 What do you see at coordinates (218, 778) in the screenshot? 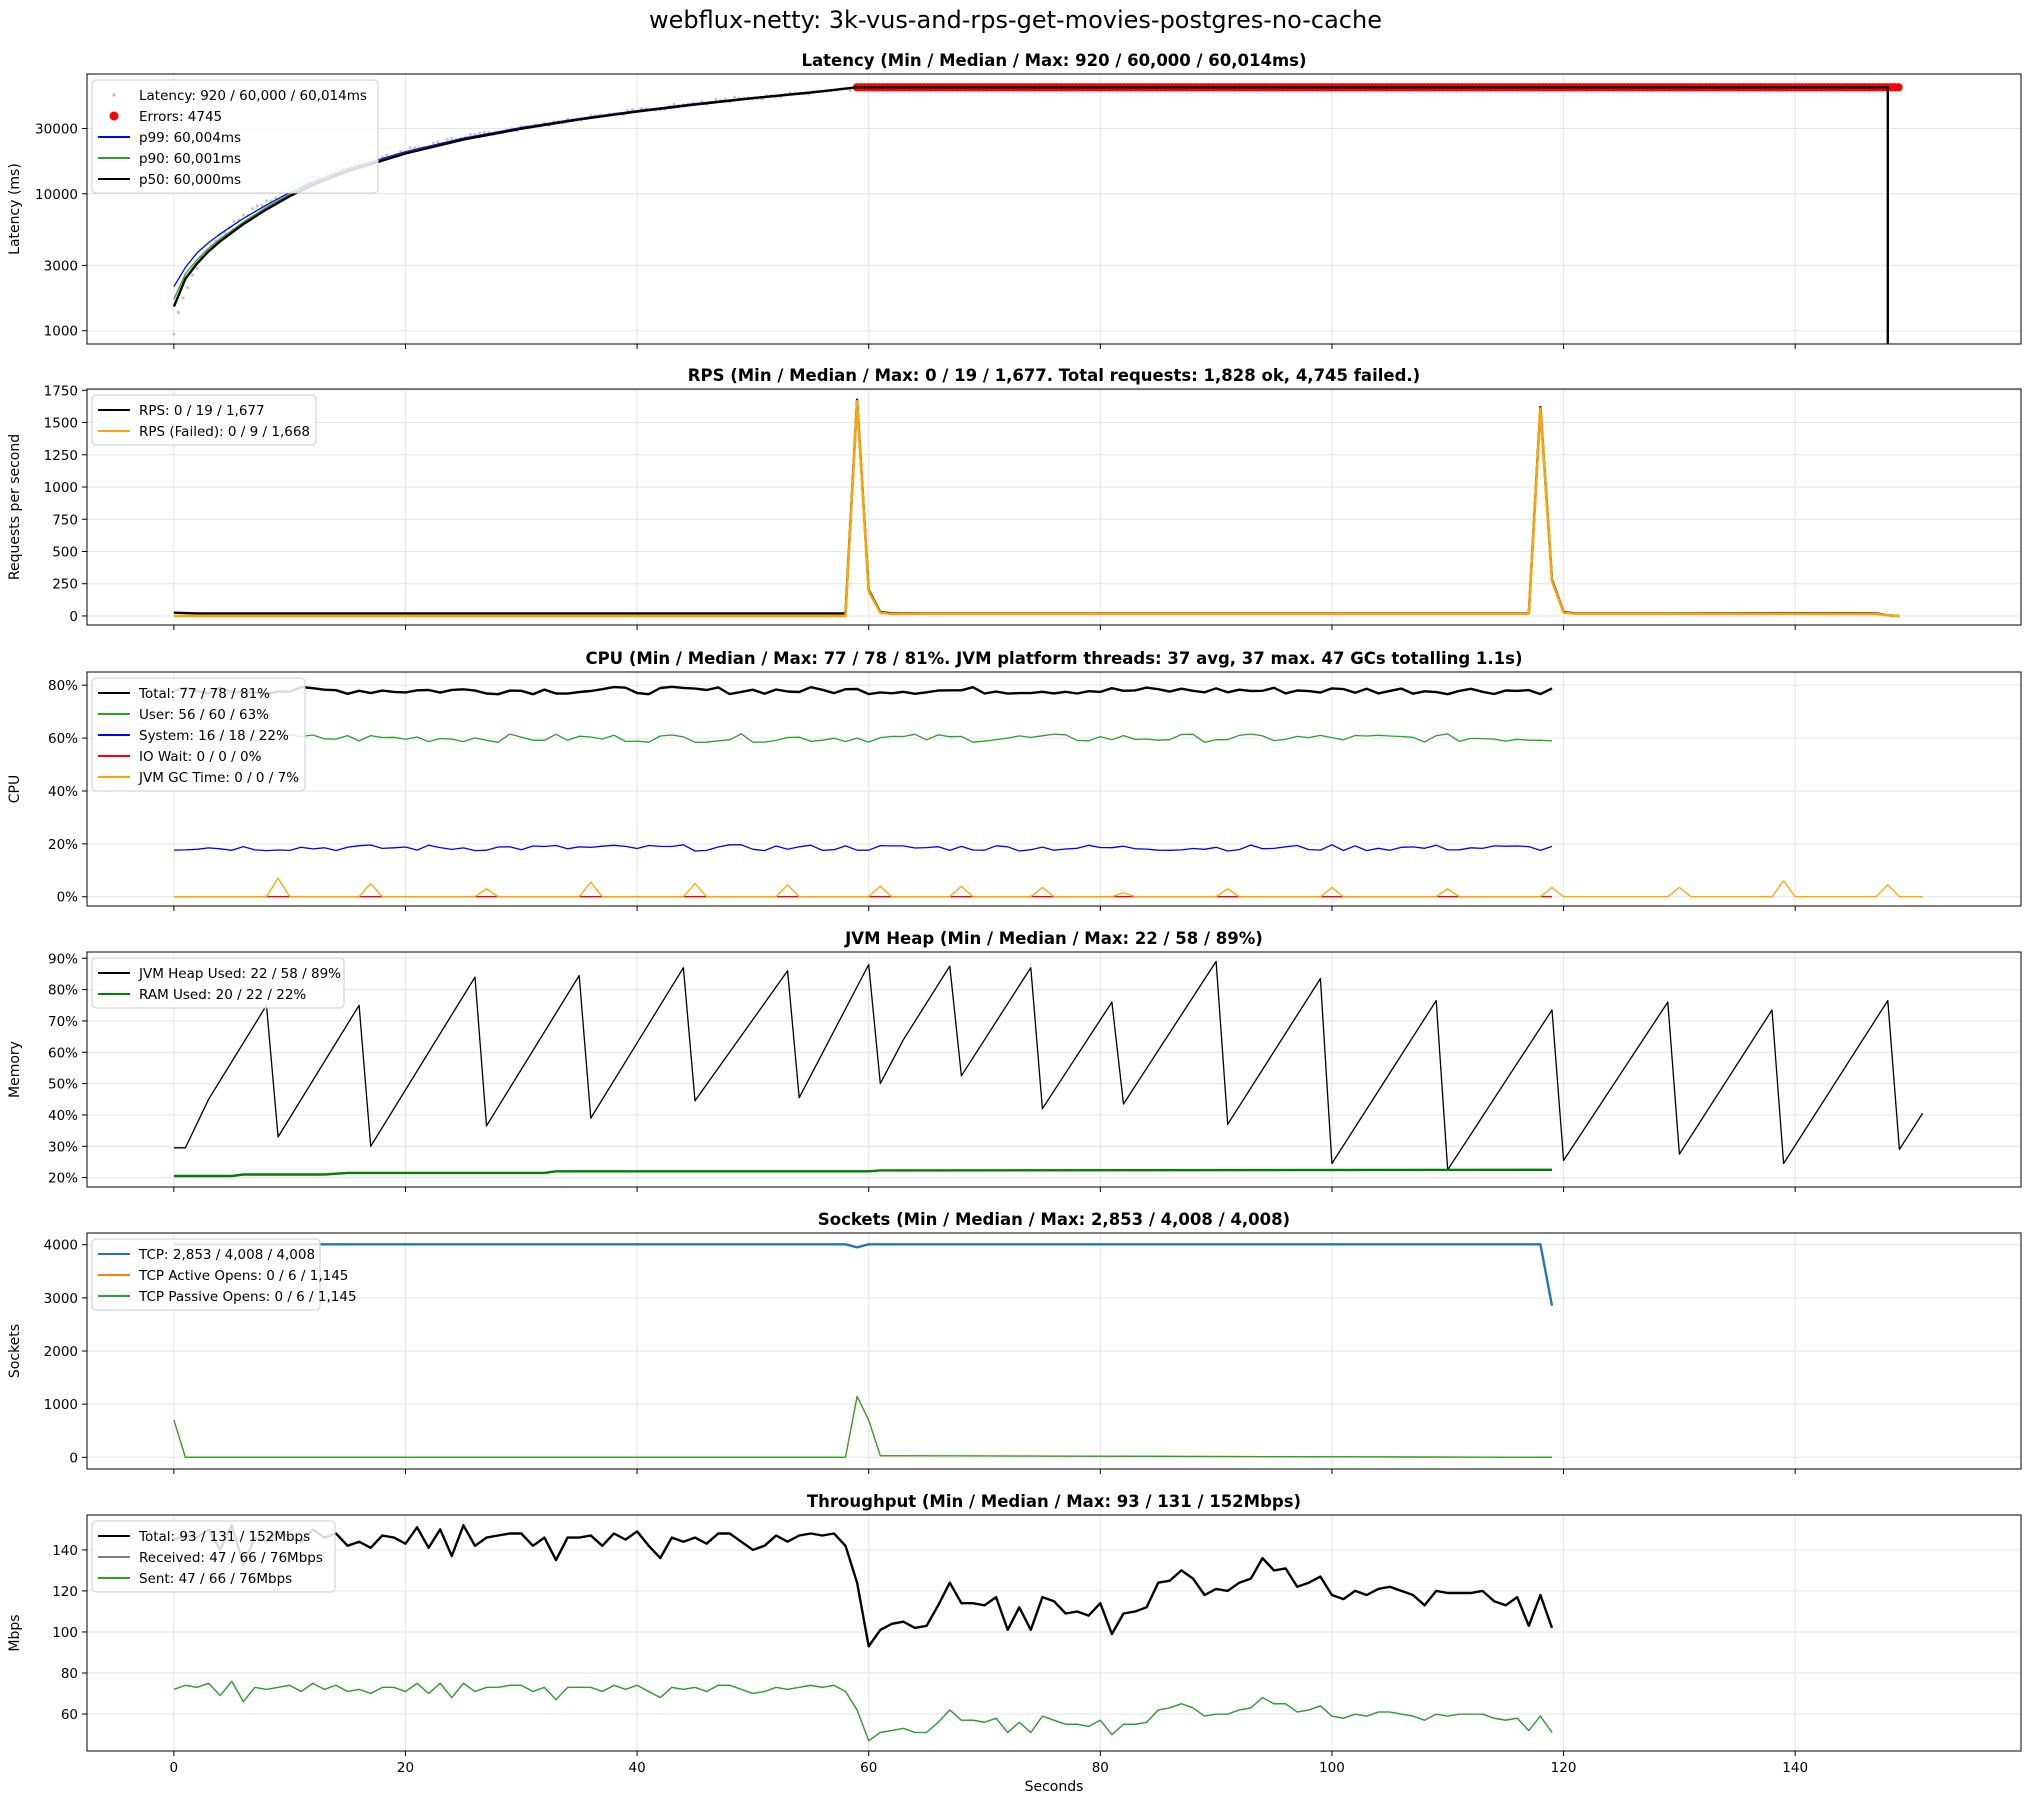
I see `legend-label: JVM GC Time: 0 / 0 / 7%` at bounding box center [218, 778].